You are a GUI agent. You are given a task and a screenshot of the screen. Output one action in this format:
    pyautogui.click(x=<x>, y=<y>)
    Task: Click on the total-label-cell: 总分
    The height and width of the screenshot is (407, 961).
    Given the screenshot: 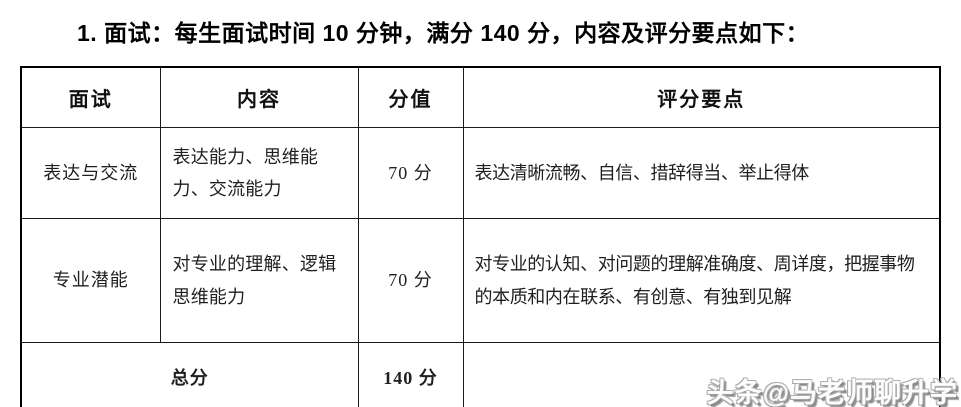 What is the action you would take?
    pyautogui.click(x=189, y=374)
    